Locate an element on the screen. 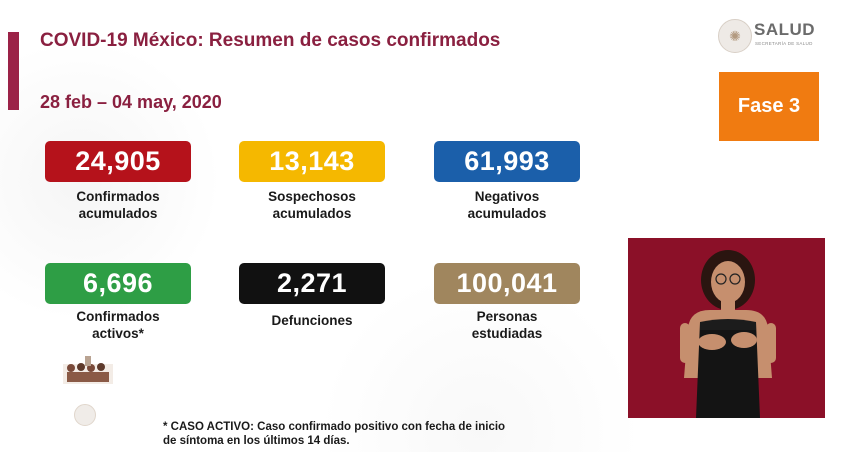 The width and height of the screenshot is (842, 452). coat-of-arms-icon: ✺ is located at coordinates (735, 36).